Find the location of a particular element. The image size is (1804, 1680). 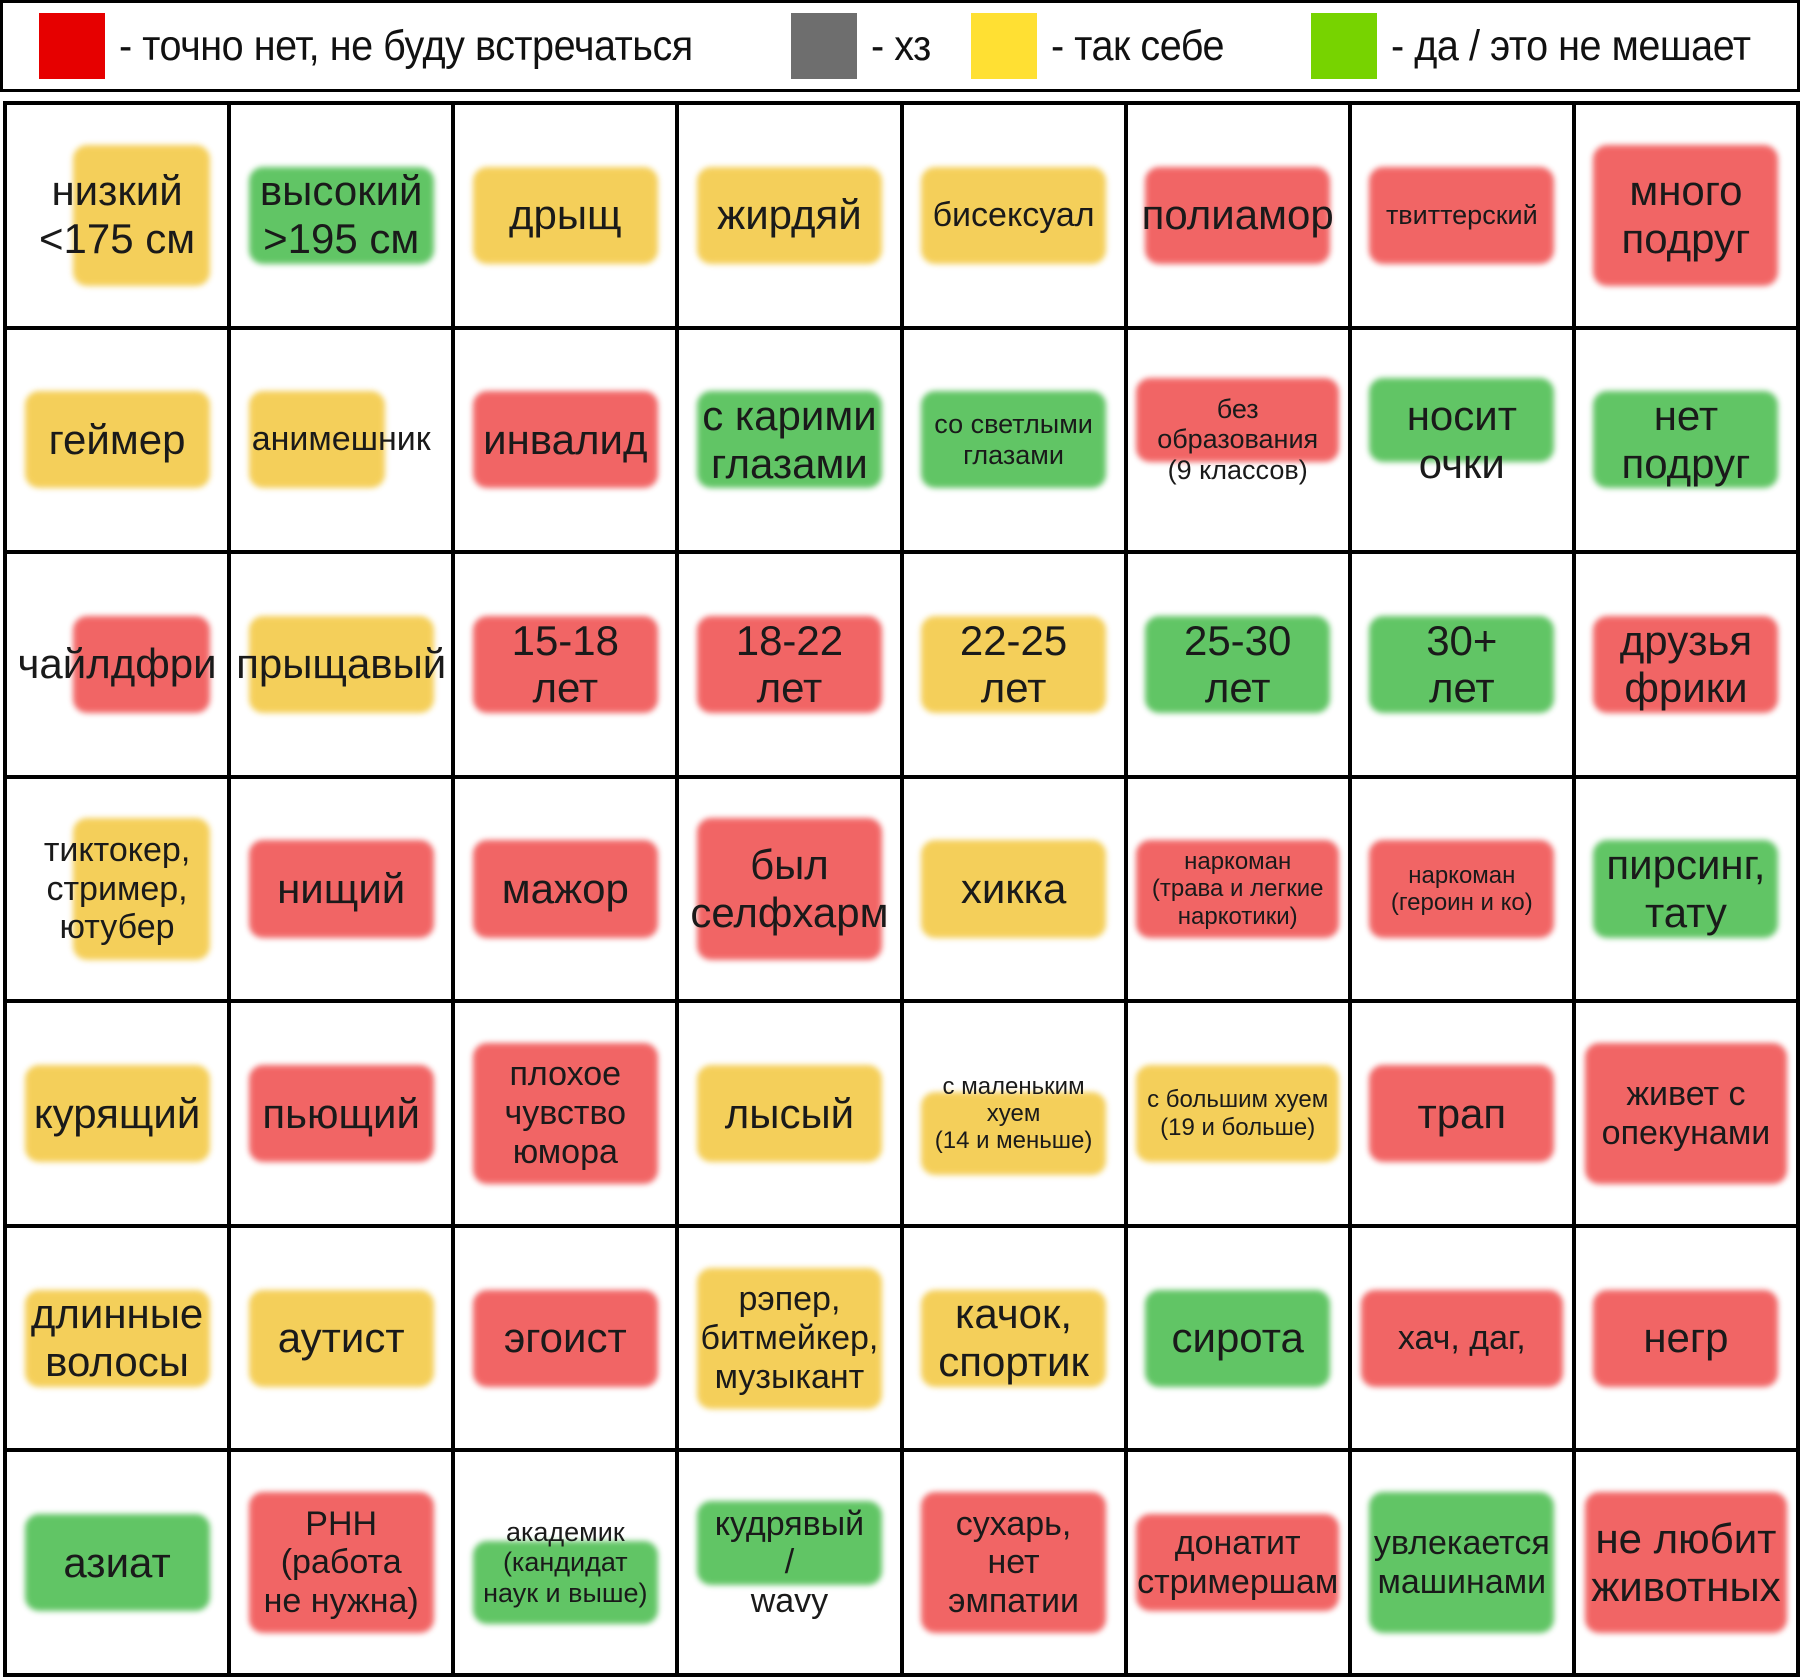

bingo-cell: длинные волосы is located at coordinates (117, 1338).